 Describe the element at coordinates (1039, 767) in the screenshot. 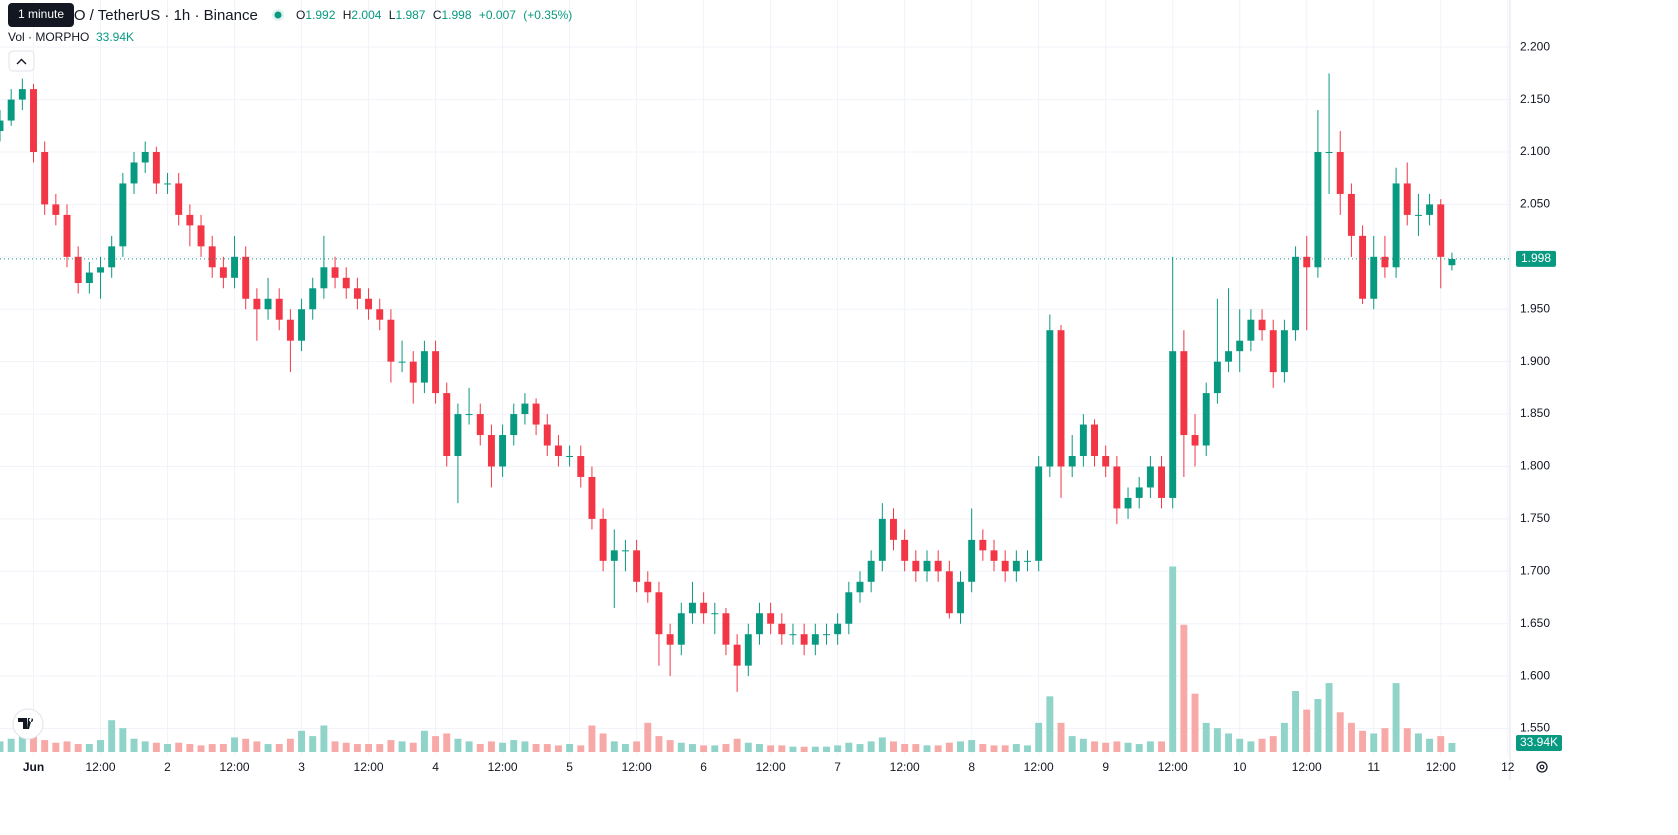

I see `x-tick-label: 12:00` at that location.